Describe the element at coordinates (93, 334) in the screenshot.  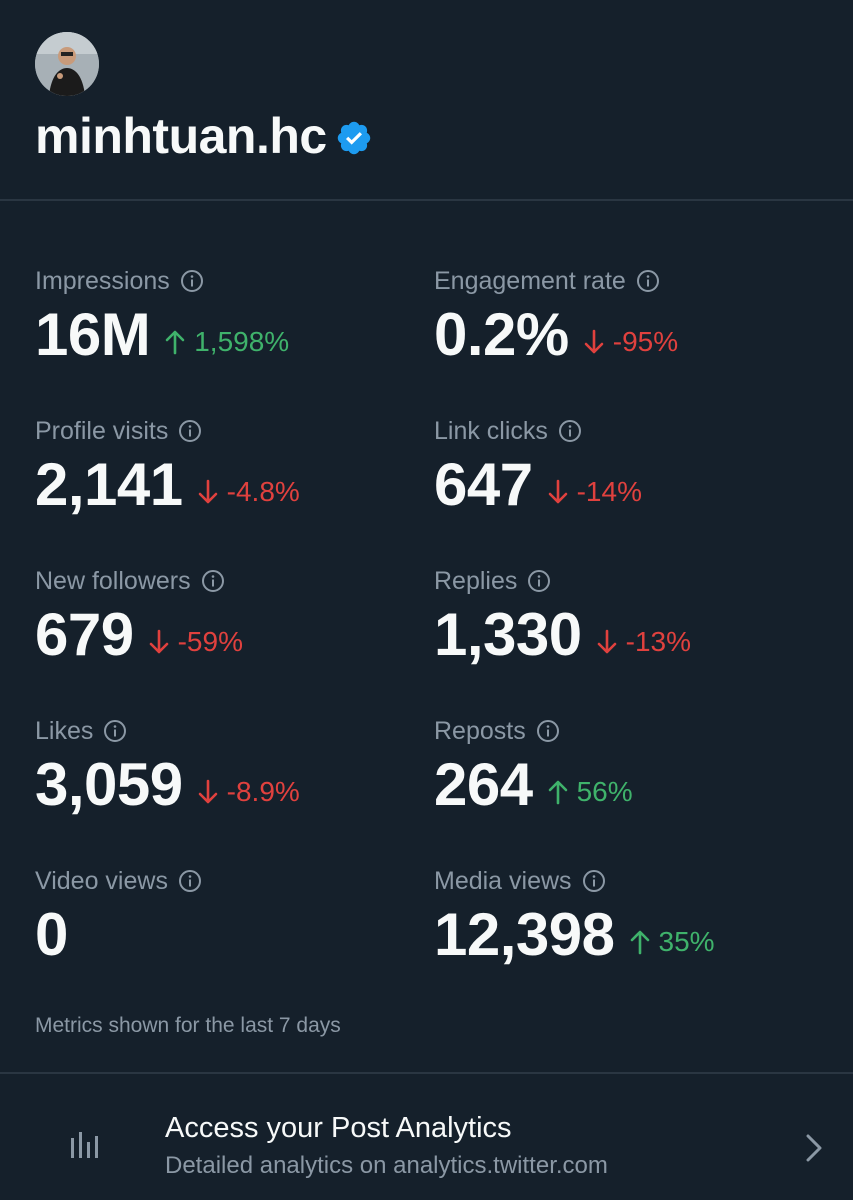
I see `metric-value: 16M` at that location.